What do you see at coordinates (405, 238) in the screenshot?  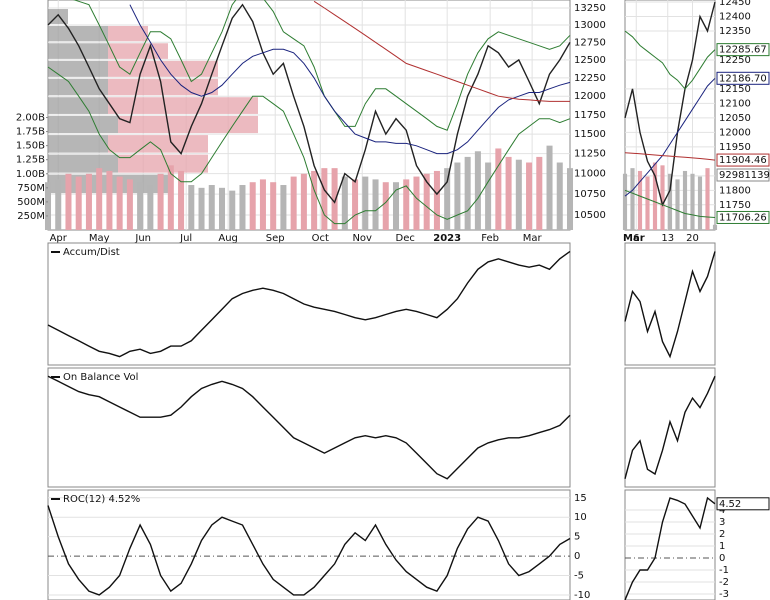 I see `x-tick-label: Dec` at bounding box center [405, 238].